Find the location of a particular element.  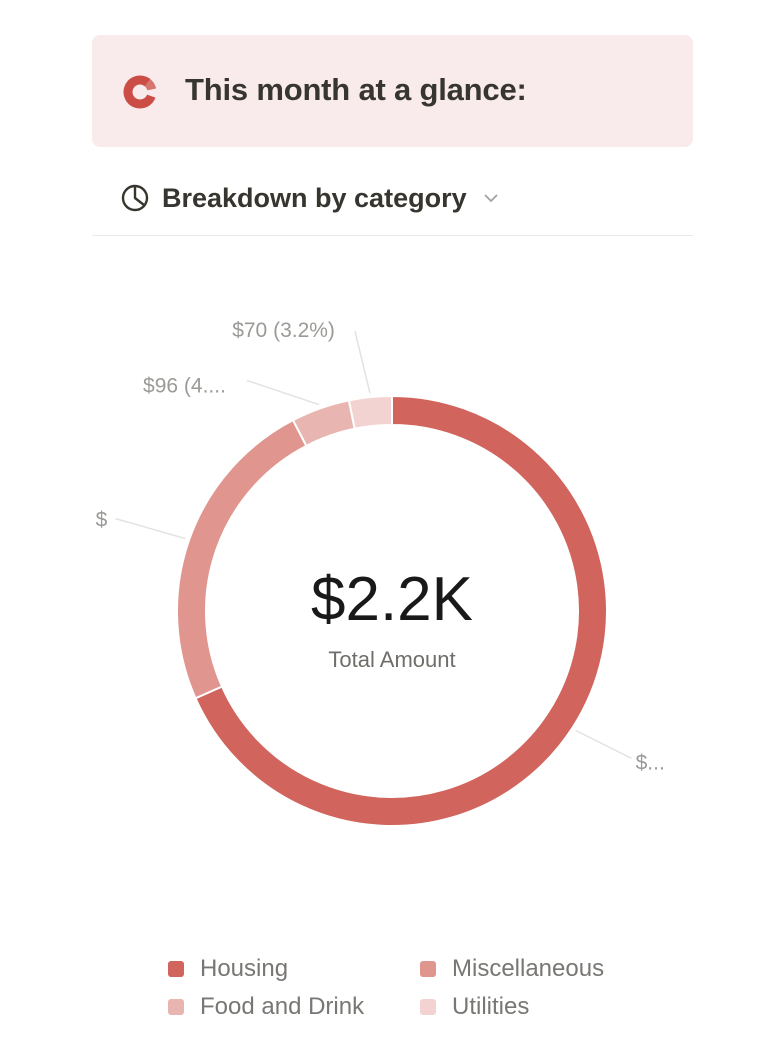

chart-center-label: Total Amount is located at coordinates (391, 659).